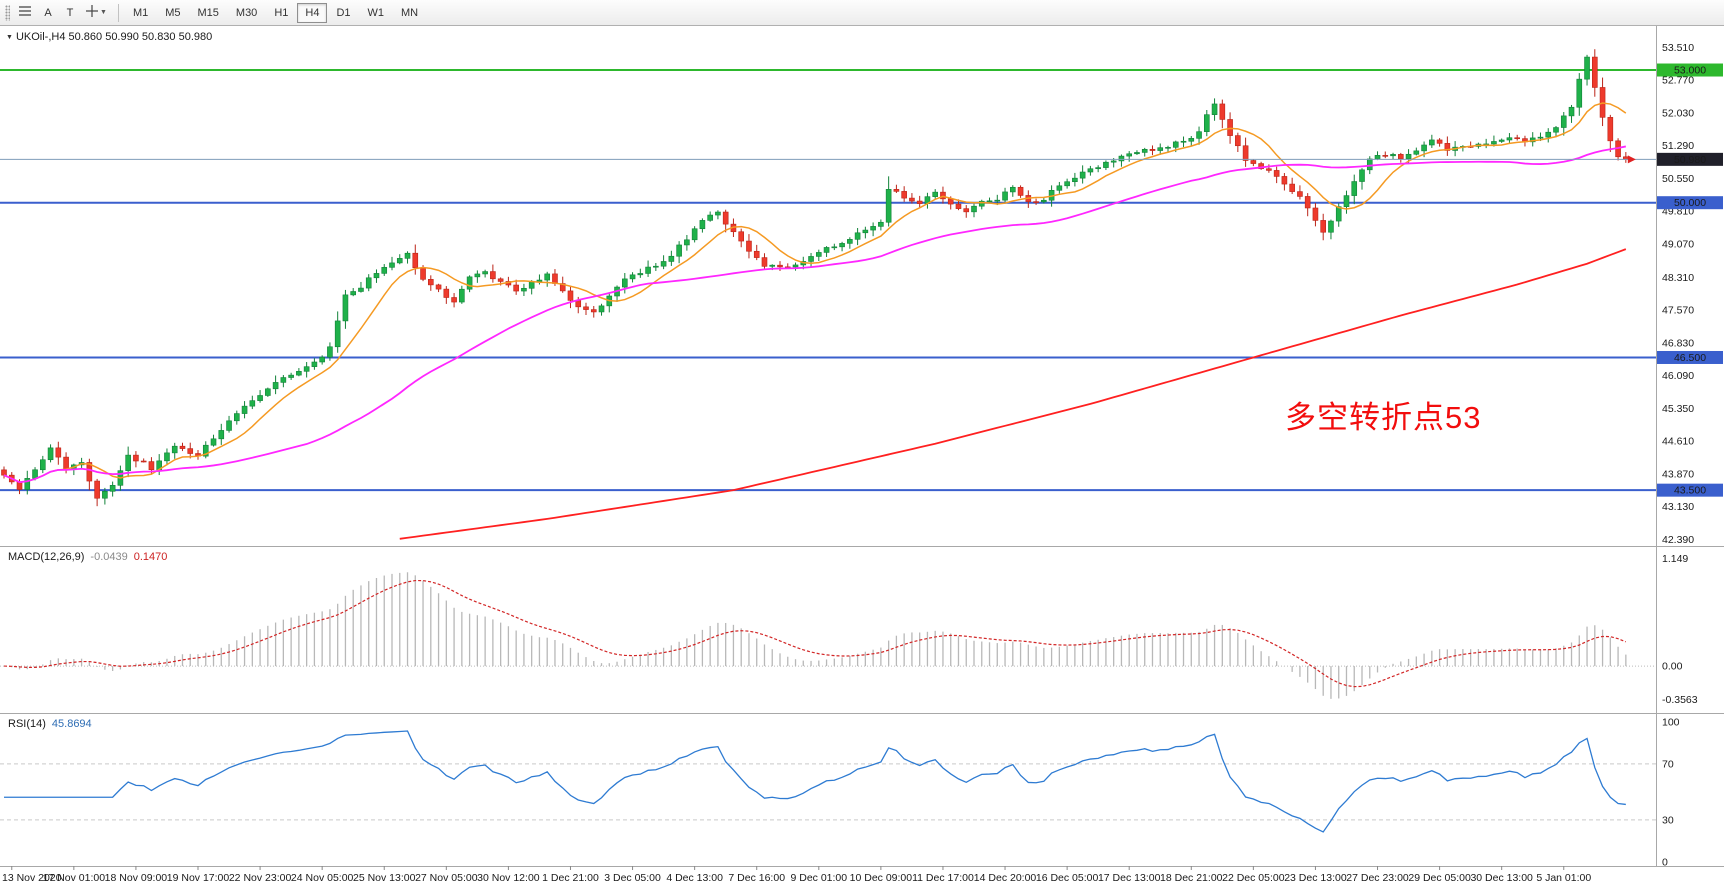  Describe the element at coordinates (1315, 878) in the screenshot. I see `time-axis-label: 23 Dec 13:00` at that location.